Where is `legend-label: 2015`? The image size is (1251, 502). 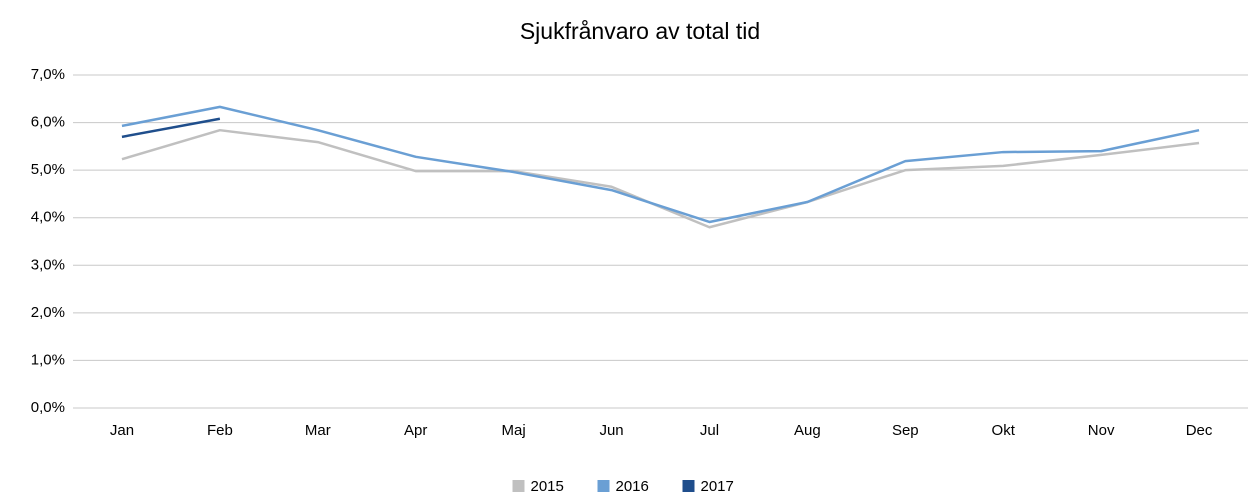 legend-label: 2015 is located at coordinates (547, 486).